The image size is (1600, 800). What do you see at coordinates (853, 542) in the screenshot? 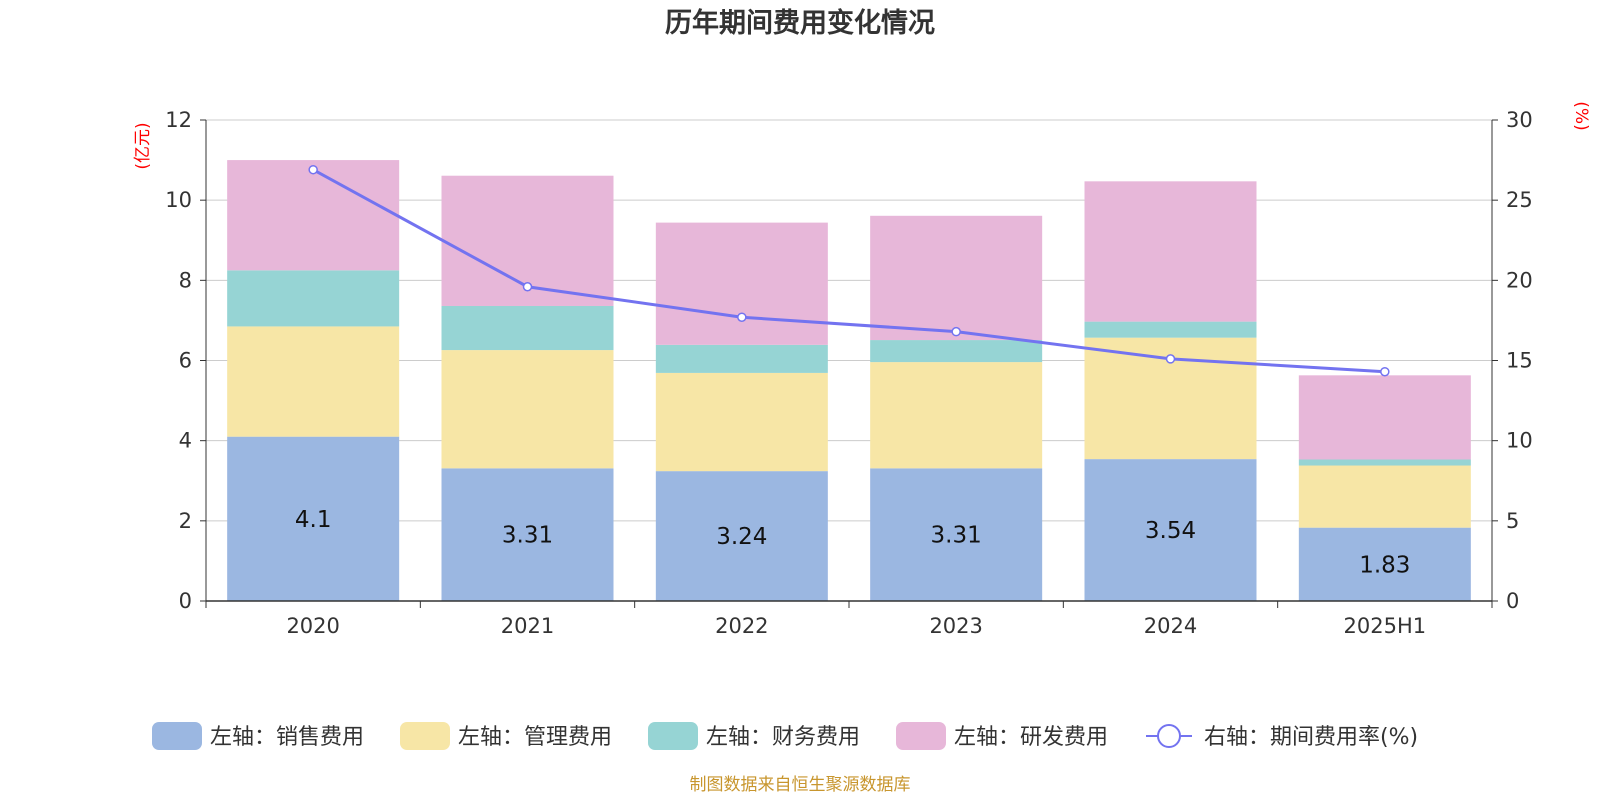
I see `bar-label-layer: 4.1 3.31 3.24 3.31 3.54 1.83` at bounding box center [853, 542].